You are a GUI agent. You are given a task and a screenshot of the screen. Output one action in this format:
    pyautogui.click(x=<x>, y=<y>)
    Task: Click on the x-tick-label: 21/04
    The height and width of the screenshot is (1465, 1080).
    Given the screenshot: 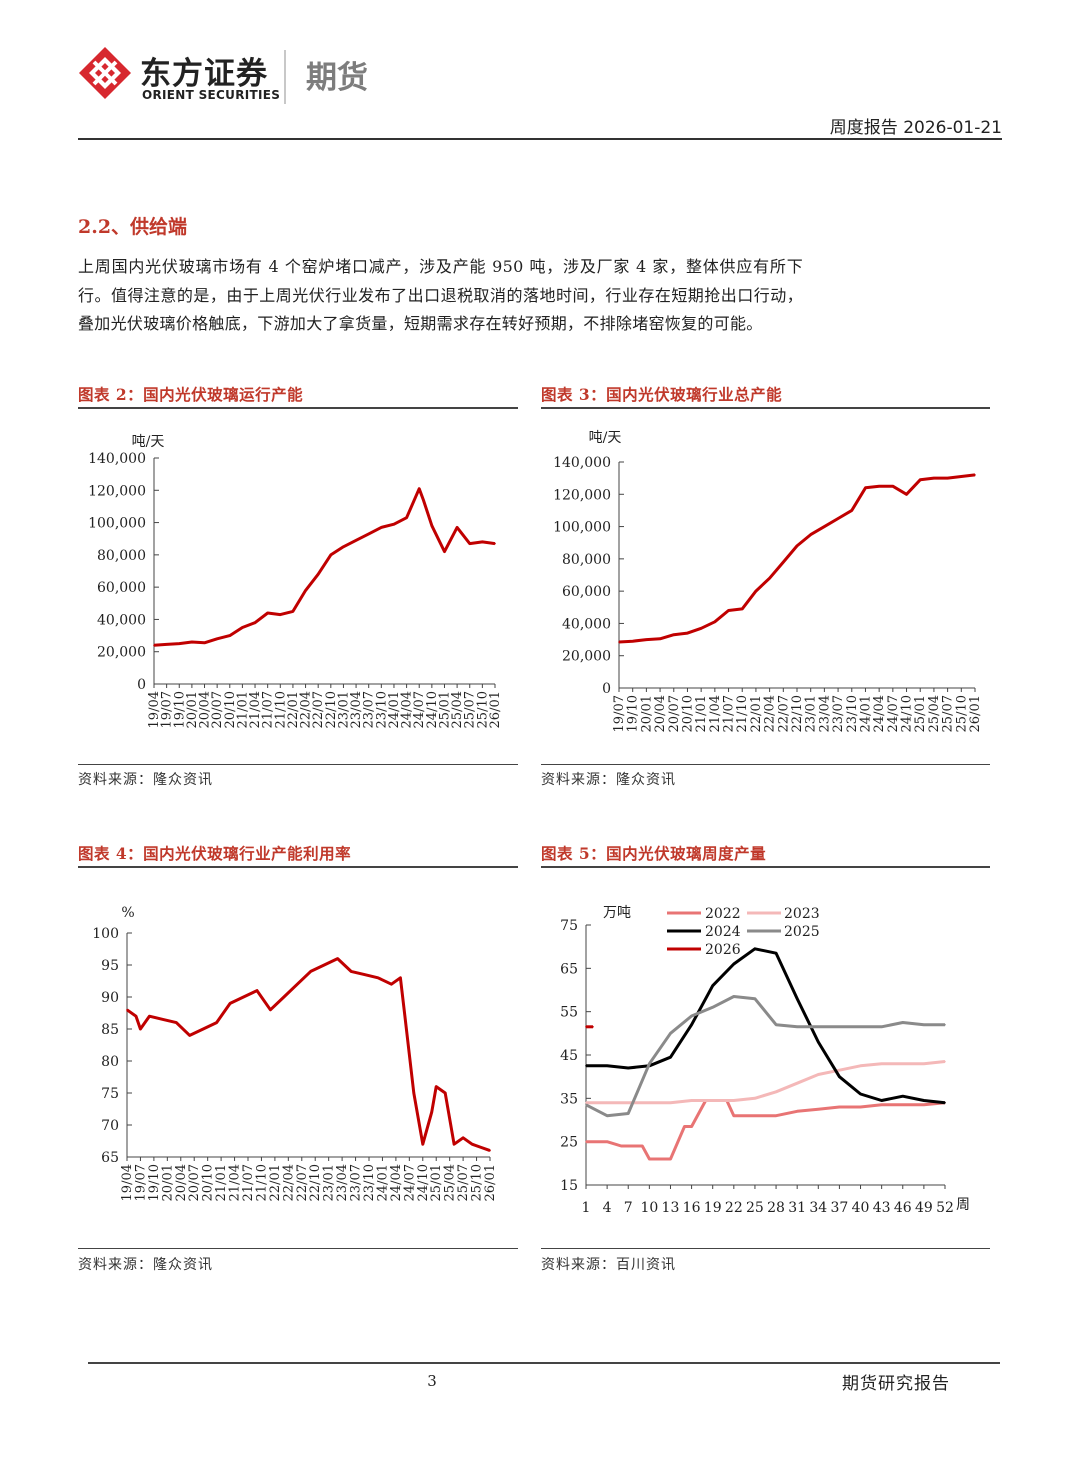 What is the action you would take?
    pyautogui.click(x=235, y=1182)
    